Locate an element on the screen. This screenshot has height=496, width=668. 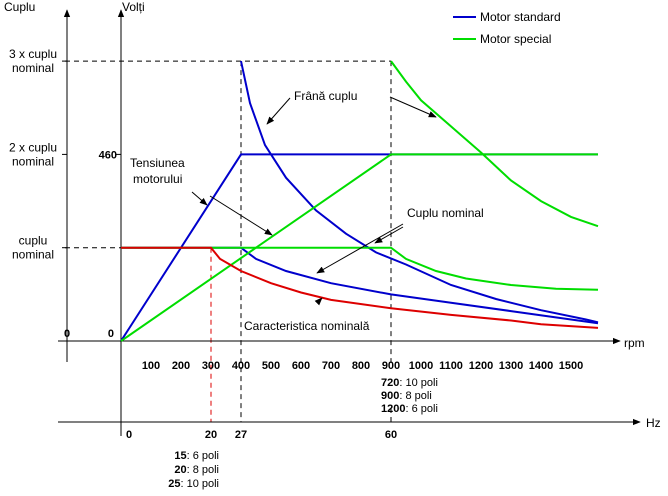
rpm-pole-note: 1200: 6 poli is located at coordinates (409, 409).